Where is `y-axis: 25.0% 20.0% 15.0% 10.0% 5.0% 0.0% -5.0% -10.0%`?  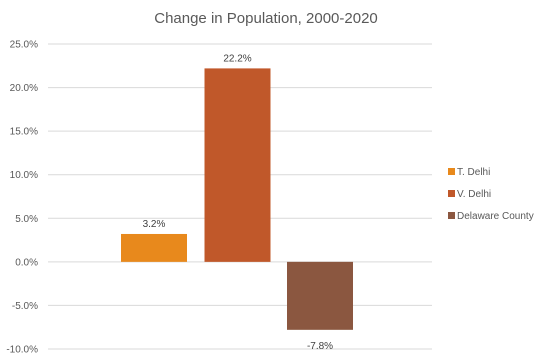 y-axis: 25.0% 20.0% 15.0% 10.0% 5.0% 0.0% -5.0% -10.0% is located at coordinates (22, 198).